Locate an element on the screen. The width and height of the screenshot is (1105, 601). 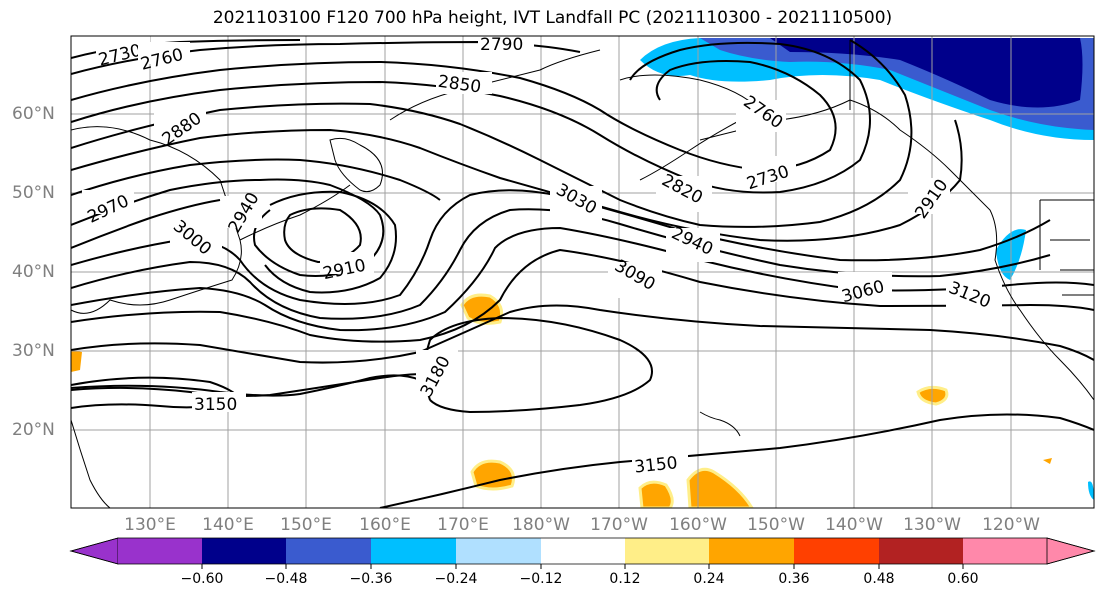
lon-label-130w: 130°W is located at coordinates (932, 525).